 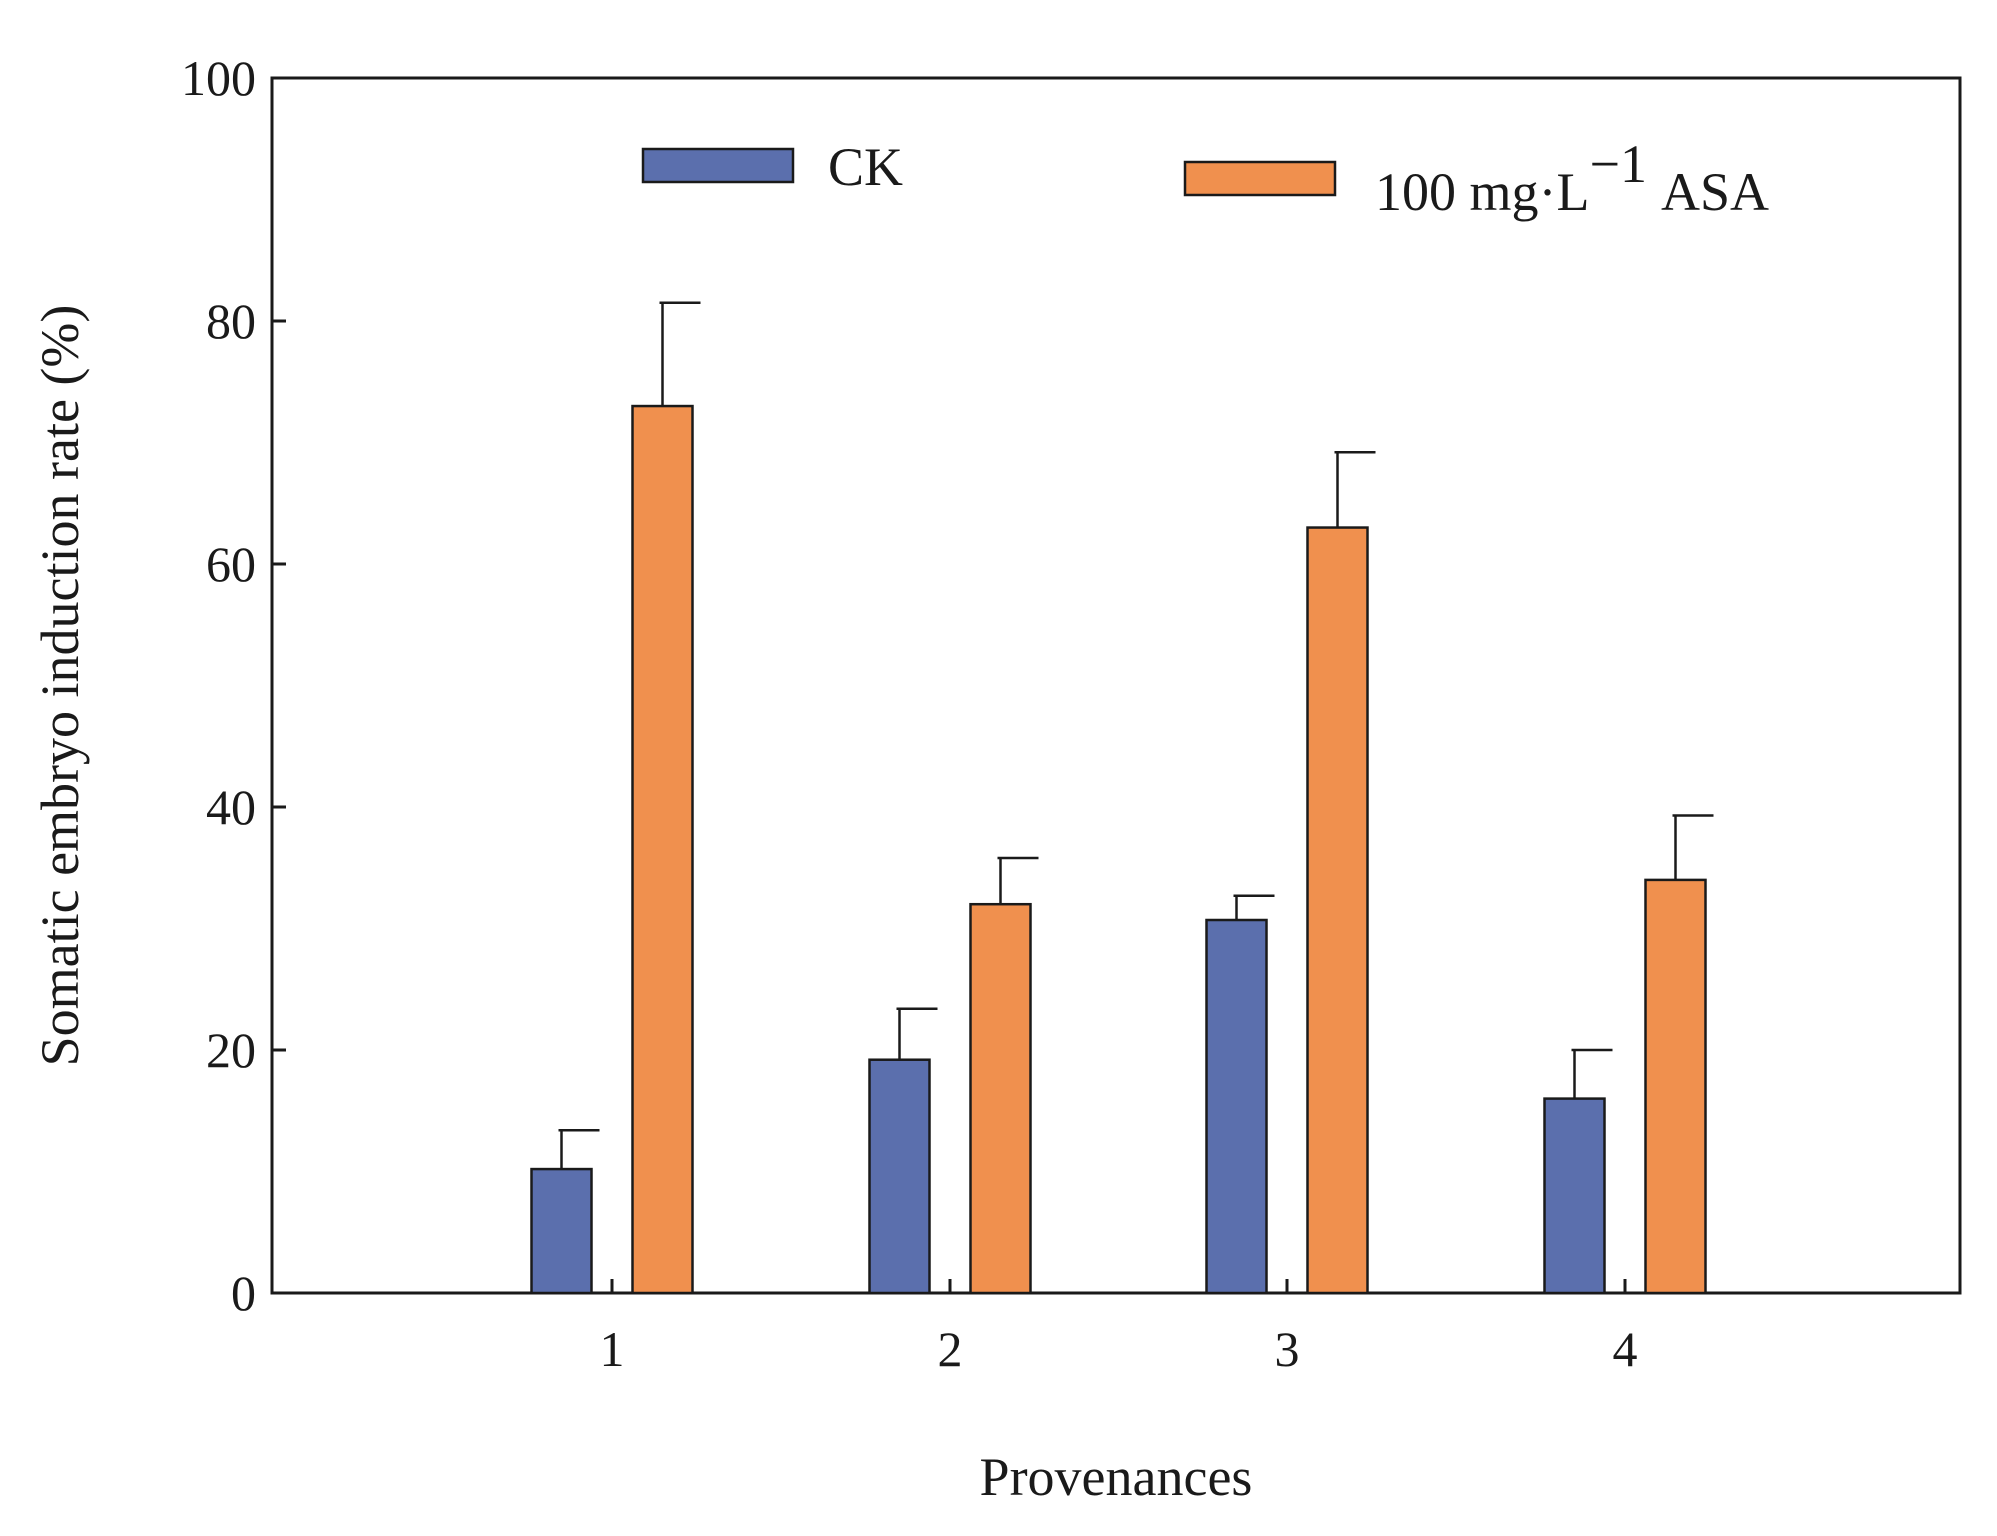 What do you see at coordinates (231, 321) in the screenshot?
I see `y-tick-label-80: 80` at bounding box center [231, 321].